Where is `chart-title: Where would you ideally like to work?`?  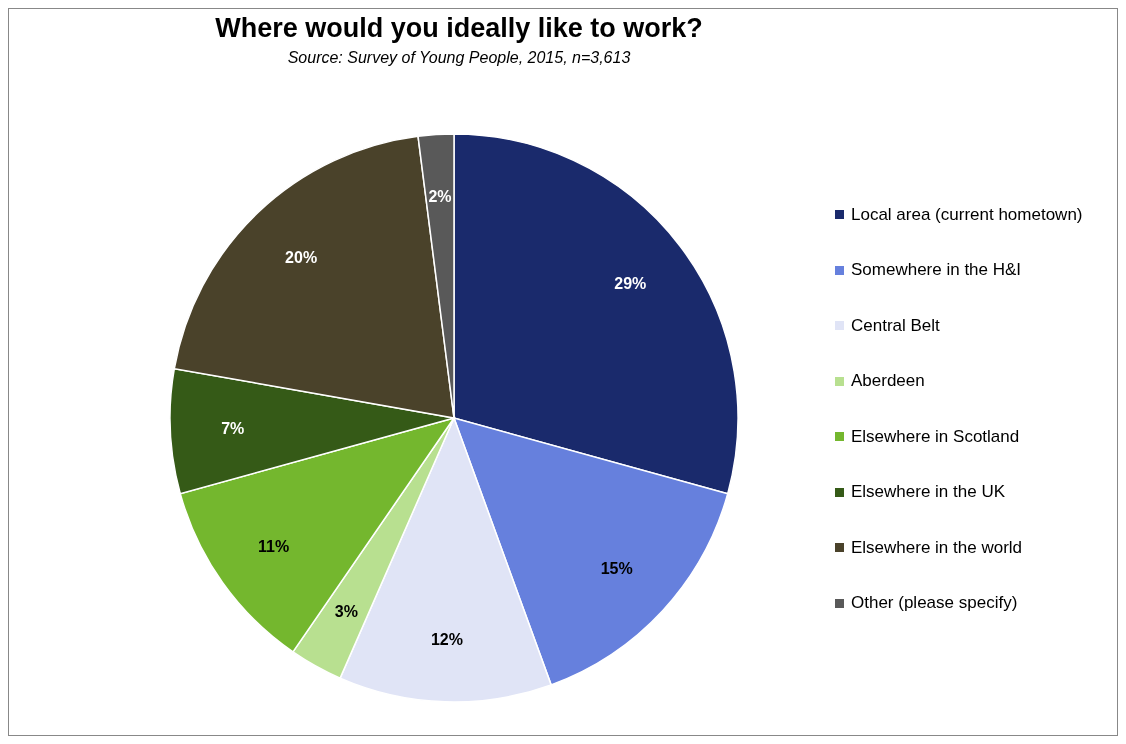 chart-title: Where would you ideally like to work? is located at coordinates (459, 28).